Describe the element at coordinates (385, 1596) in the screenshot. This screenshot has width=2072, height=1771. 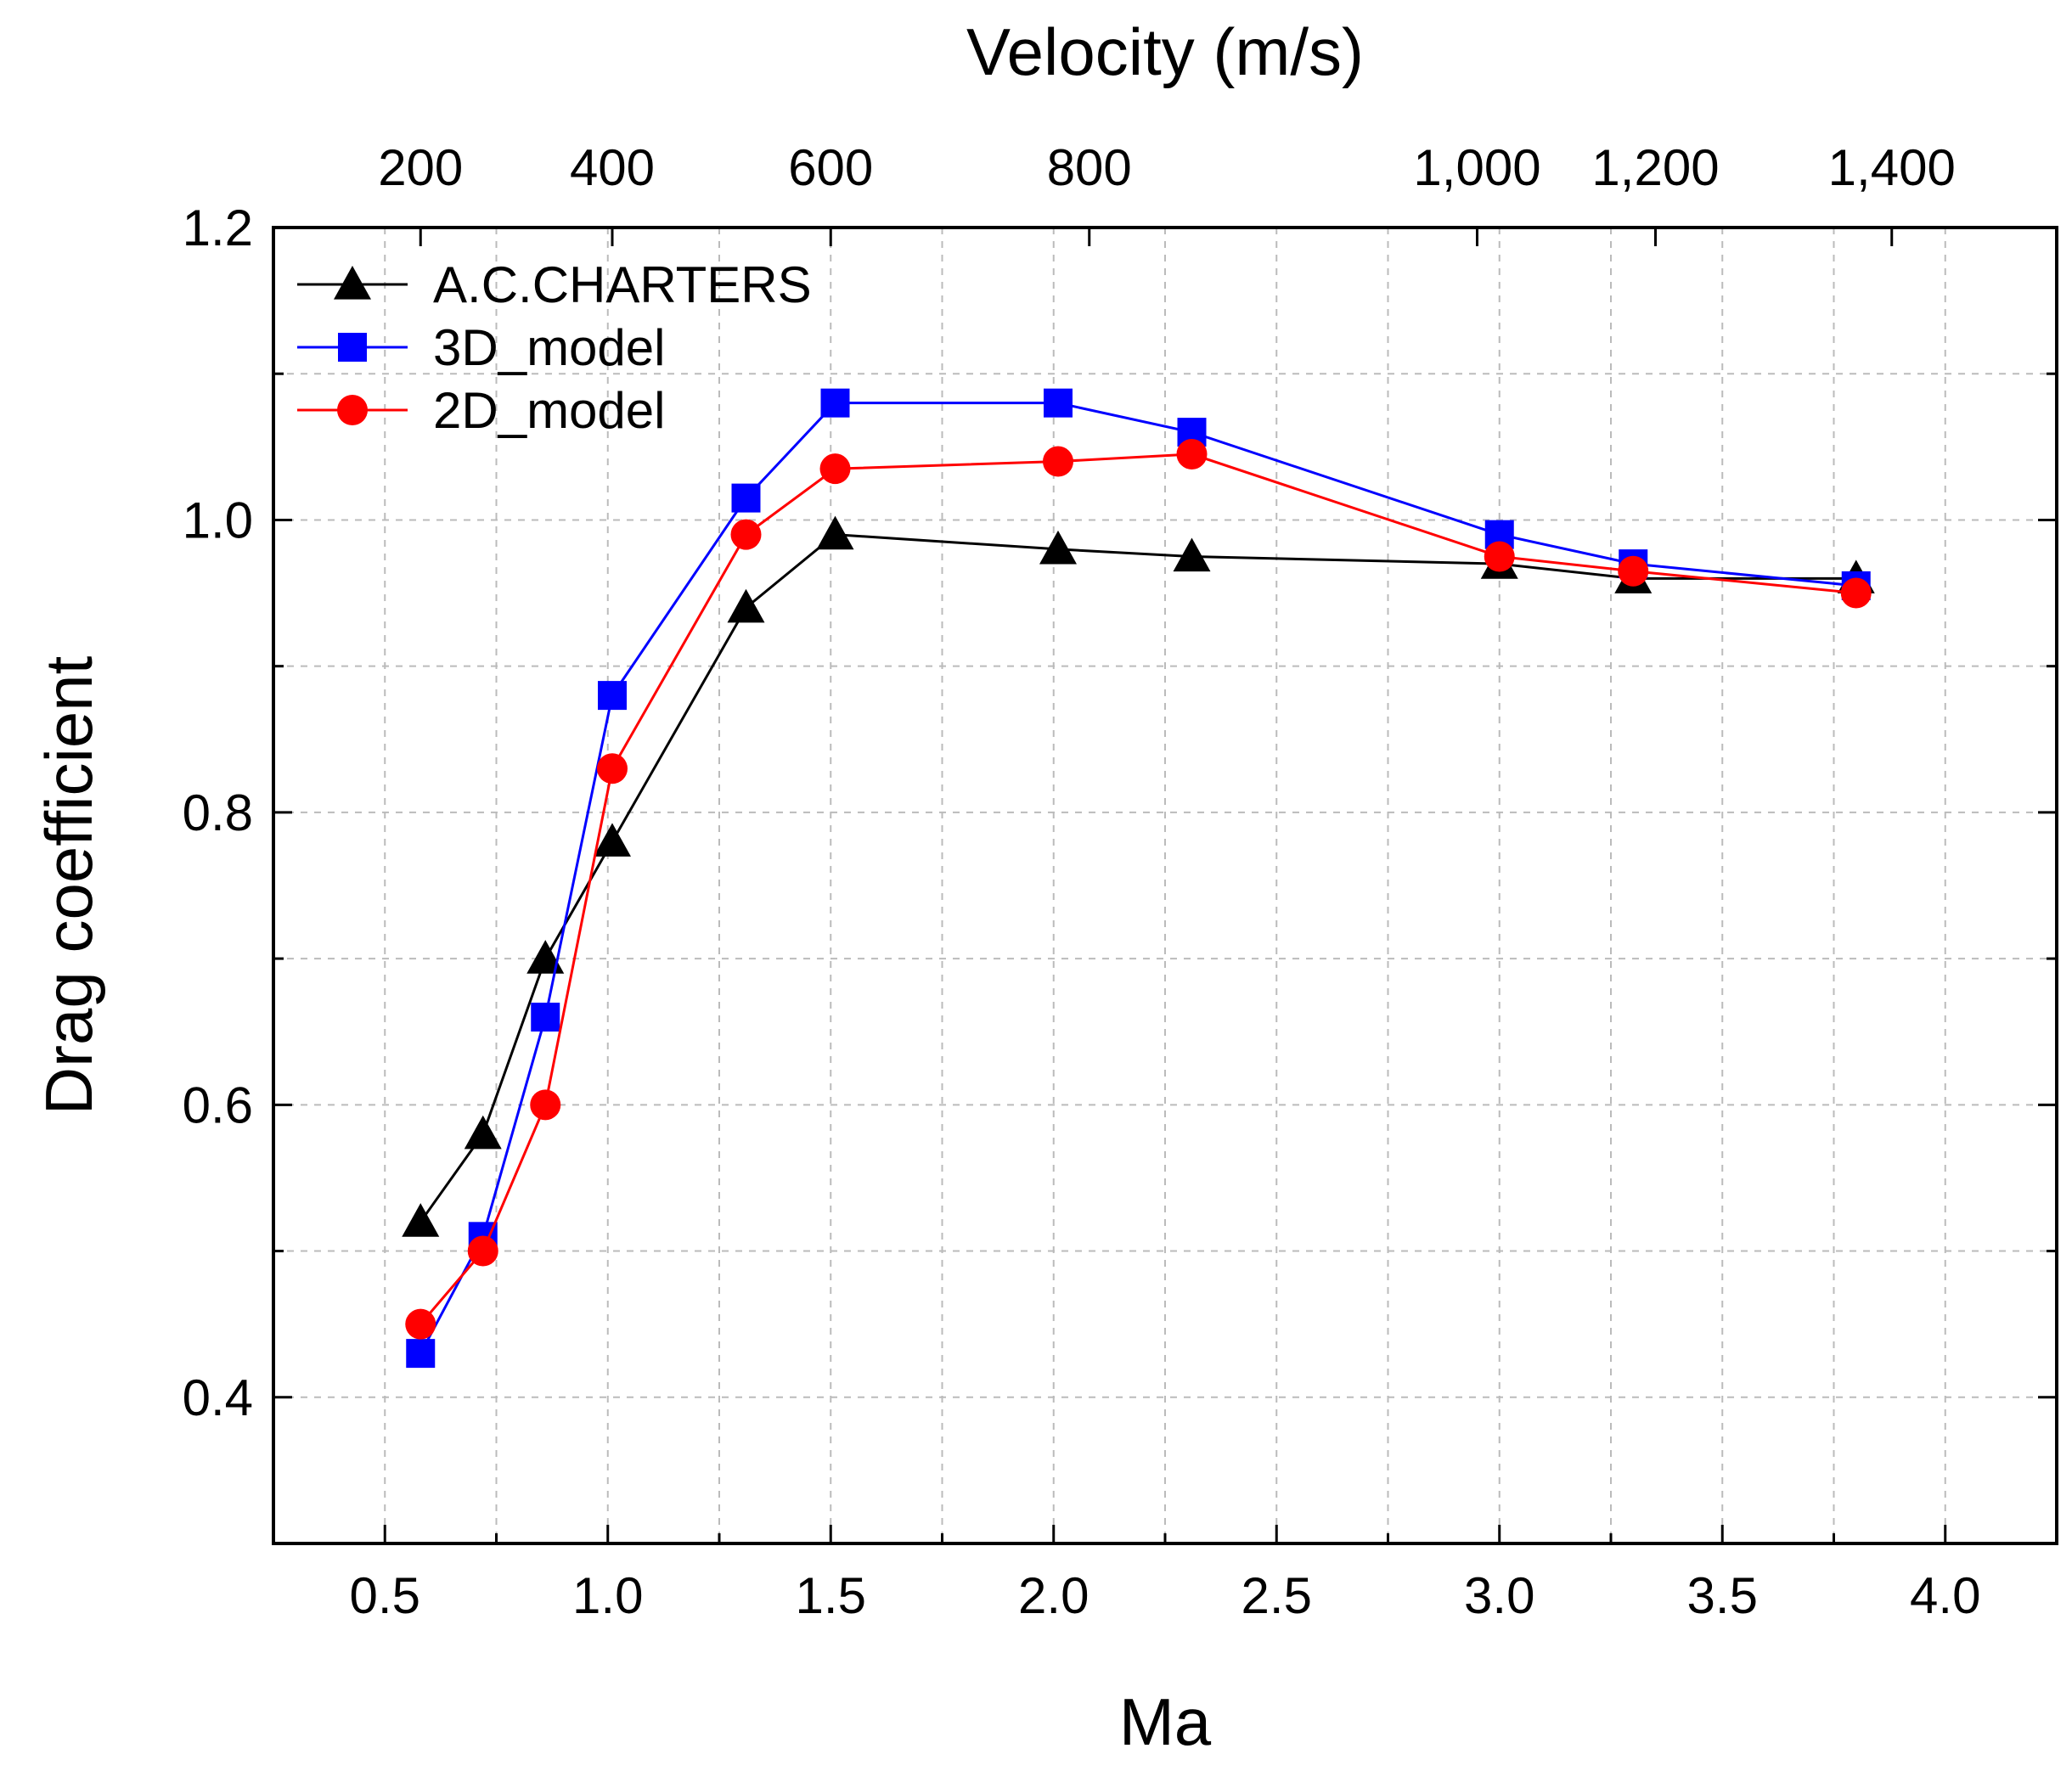
I see `x-tick-label: 0.5` at that location.